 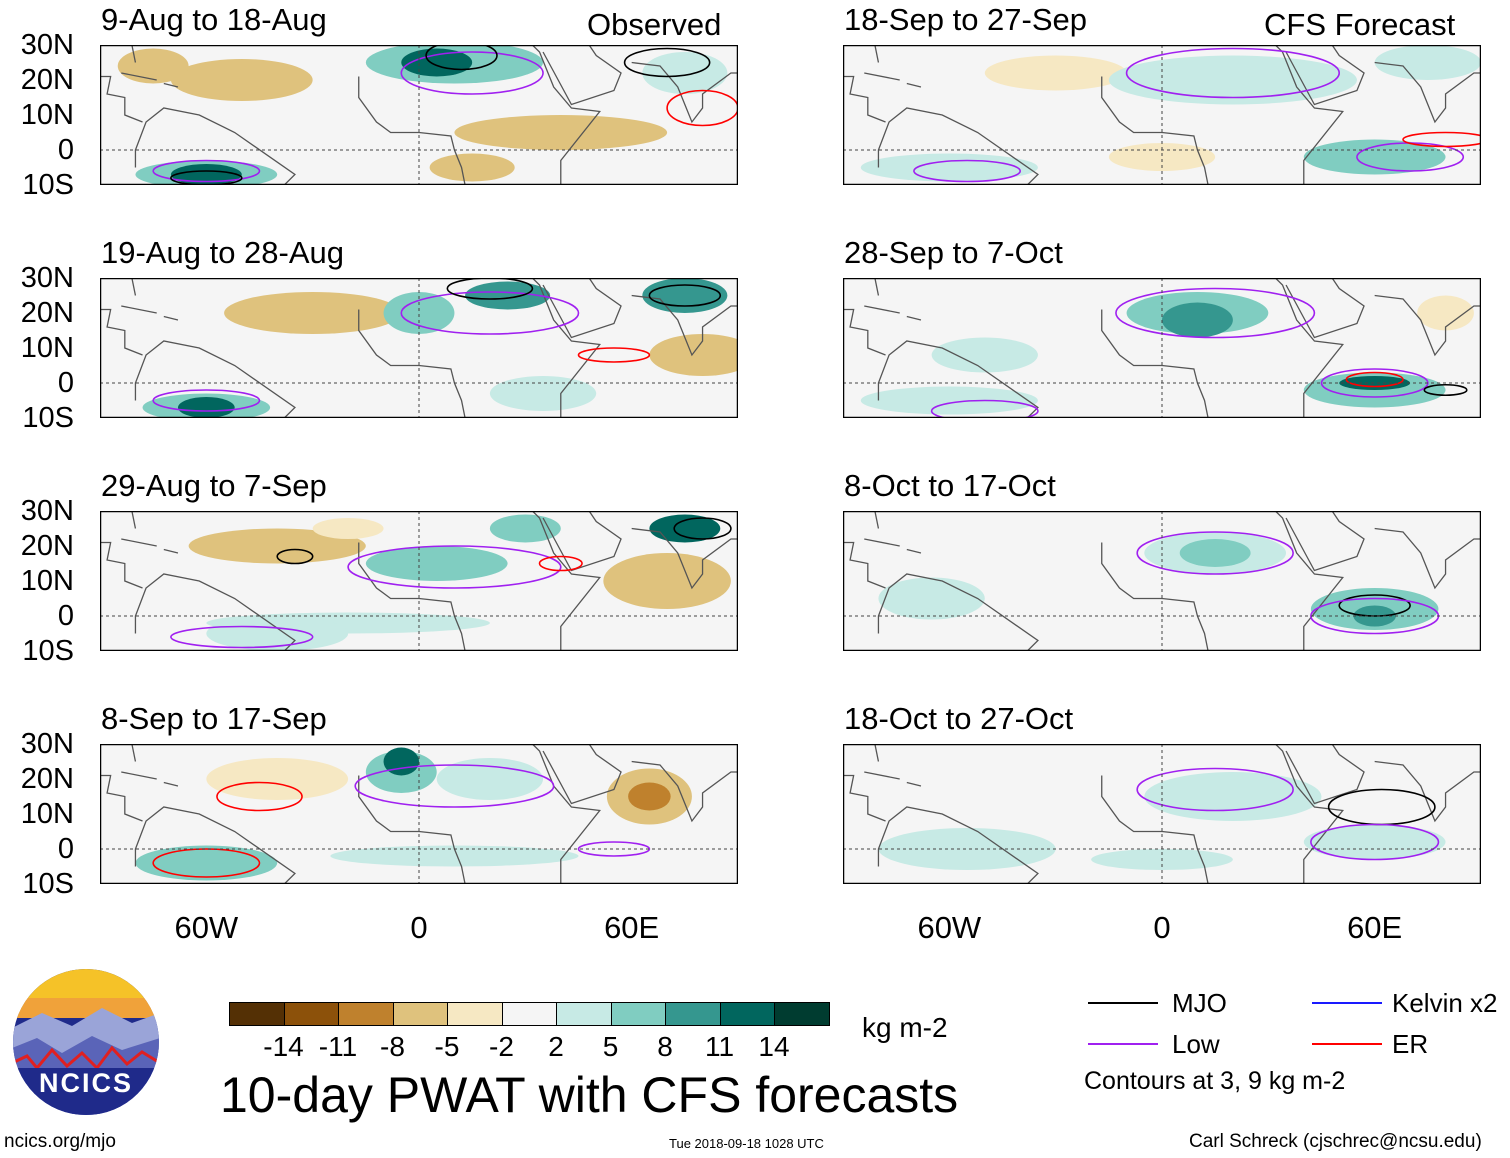 What do you see at coordinates (60, 1141) in the screenshot?
I see `footer-url: ncics.org/mjo` at bounding box center [60, 1141].